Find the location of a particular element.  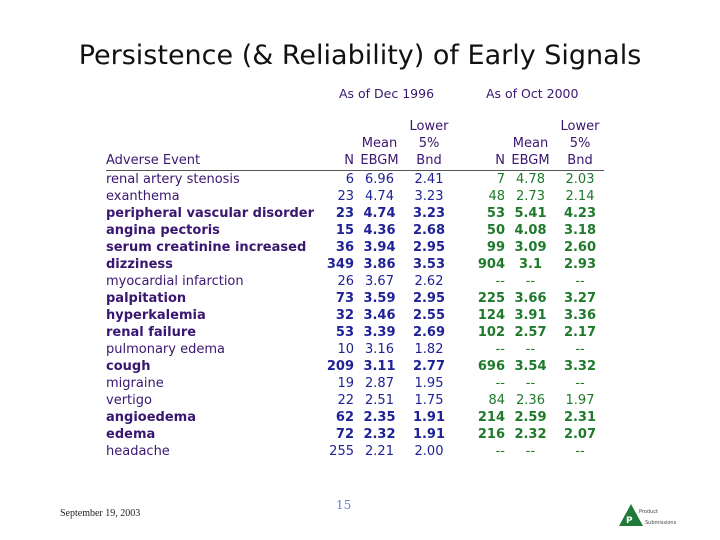

cell-adverse-event: hyperkalemia is located at coordinates (156, 315).